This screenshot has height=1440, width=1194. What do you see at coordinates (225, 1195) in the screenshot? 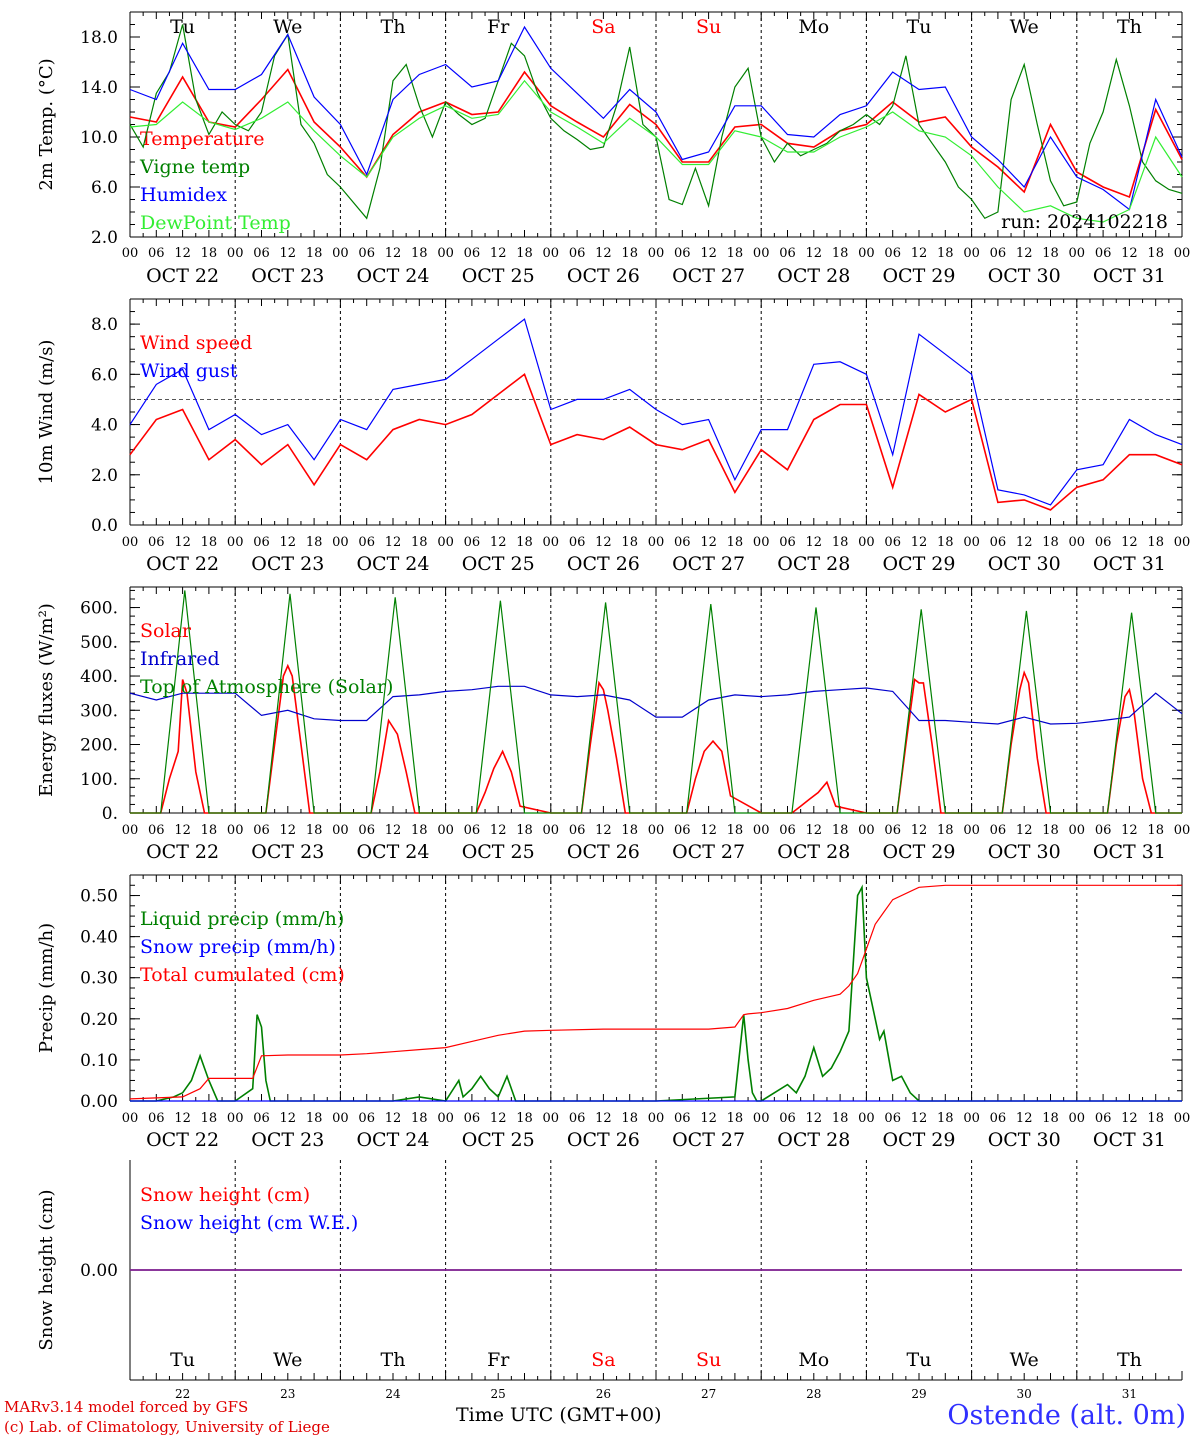
I see `legend-entry: Snow height (cm)` at bounding box center [225, 1195].